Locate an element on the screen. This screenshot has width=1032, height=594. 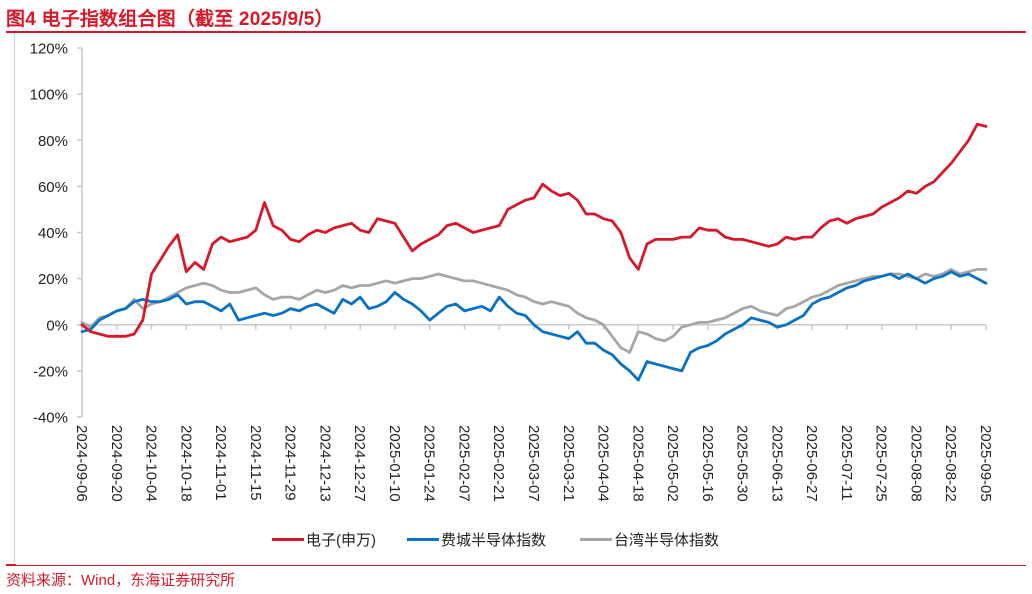
source-note: 资料来源：Wind，东海证券研究所 is located at coordinates (121, 580).